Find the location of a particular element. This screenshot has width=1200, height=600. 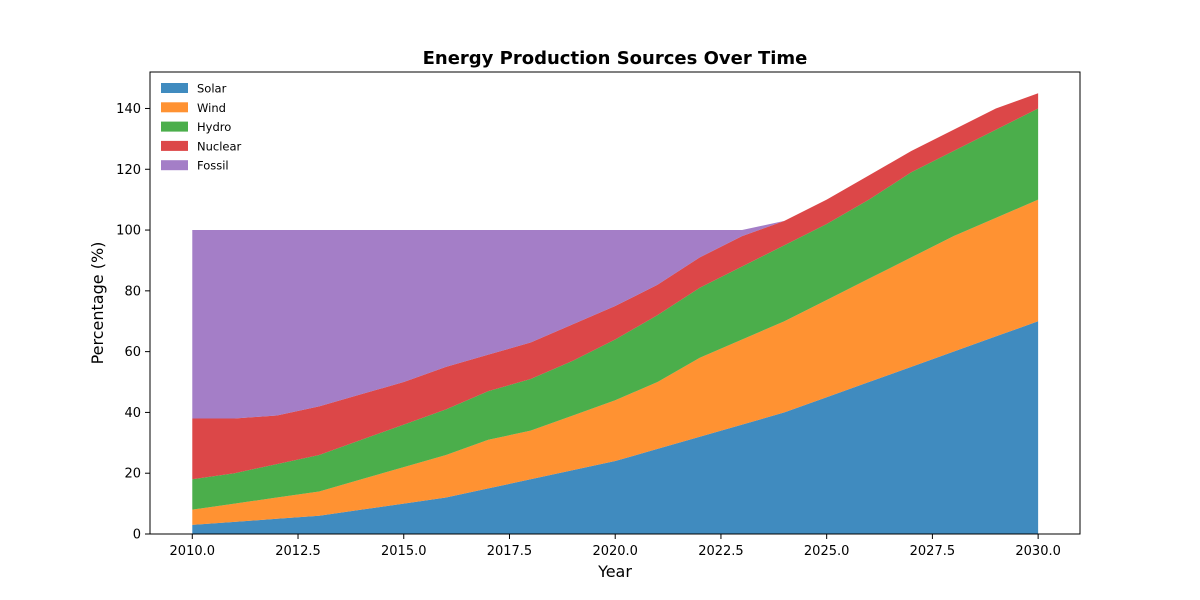

x-tick-label: 2030.0 is located at coordinates (1038, 551).